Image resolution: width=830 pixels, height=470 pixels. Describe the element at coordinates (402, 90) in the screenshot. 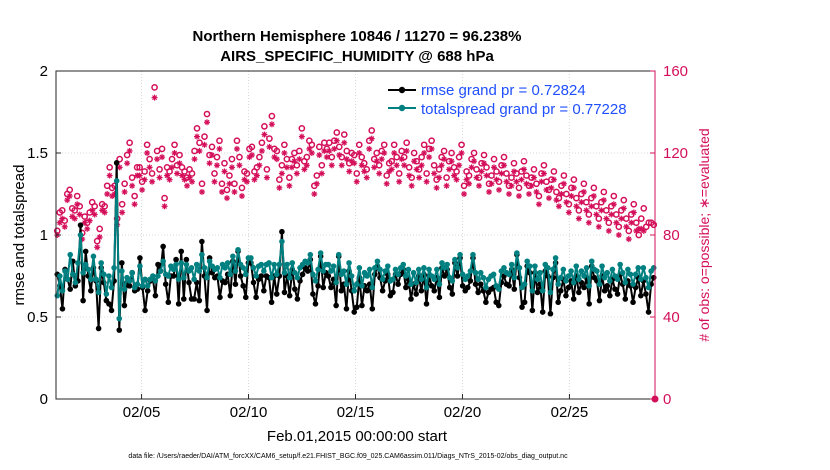

I see `legend-rmse-marker` at that location.